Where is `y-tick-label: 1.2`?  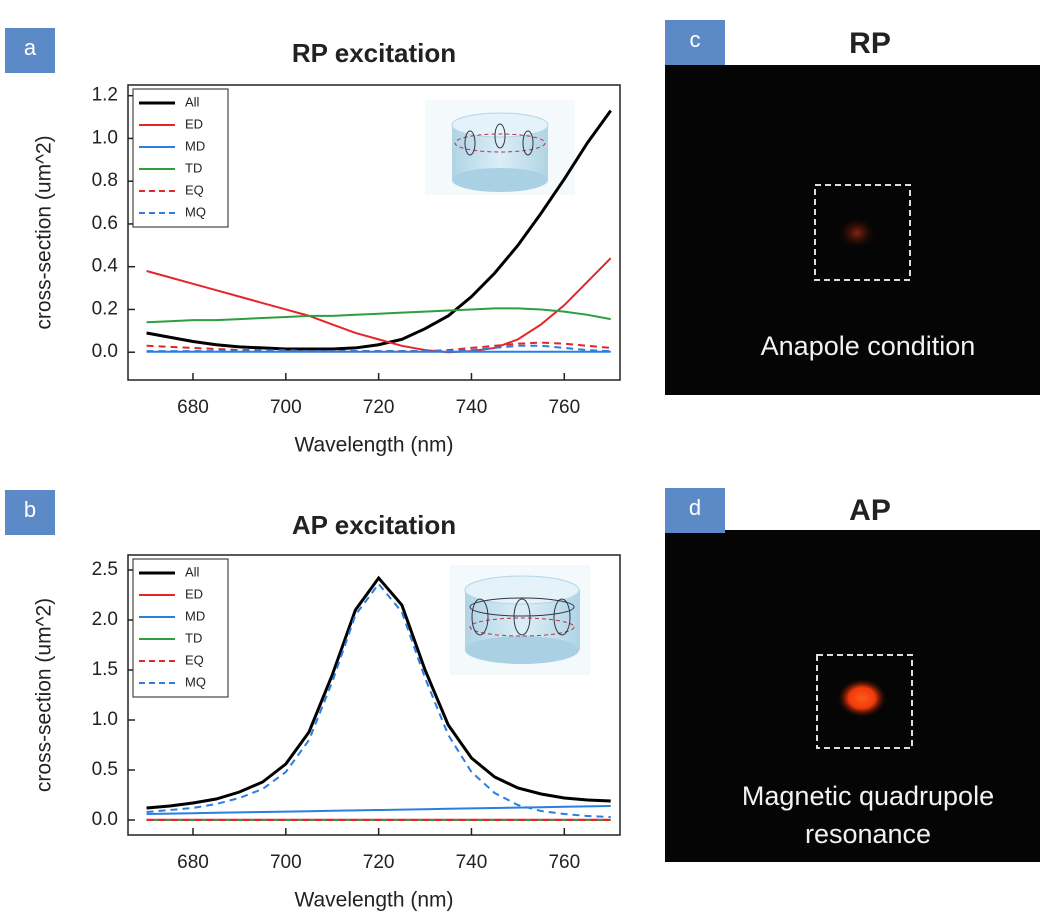
y-tick-label: 1.2 is located at coordinates (105, 95).